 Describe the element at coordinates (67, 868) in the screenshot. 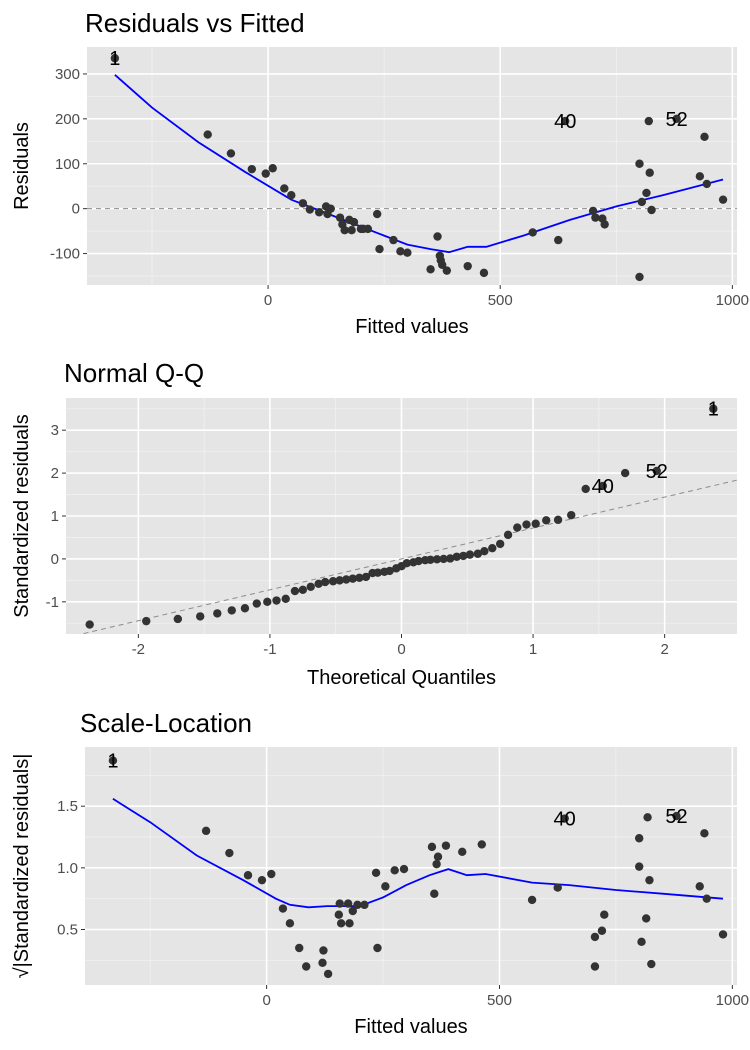

I see `y-tick-label: 1.0` at that location.